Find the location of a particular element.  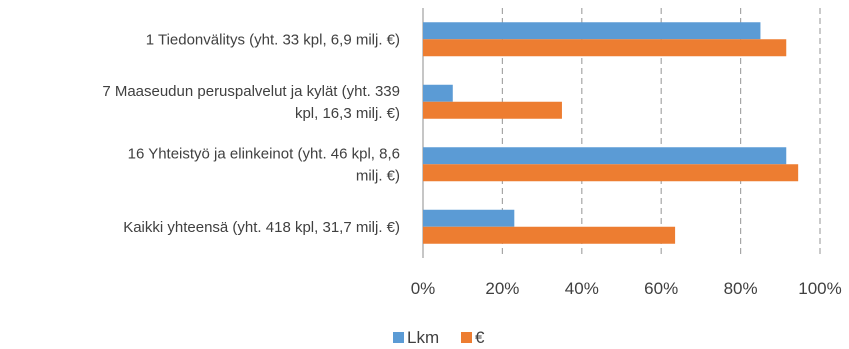

x-tick-label: 20% is located at coordinates (502, 288).